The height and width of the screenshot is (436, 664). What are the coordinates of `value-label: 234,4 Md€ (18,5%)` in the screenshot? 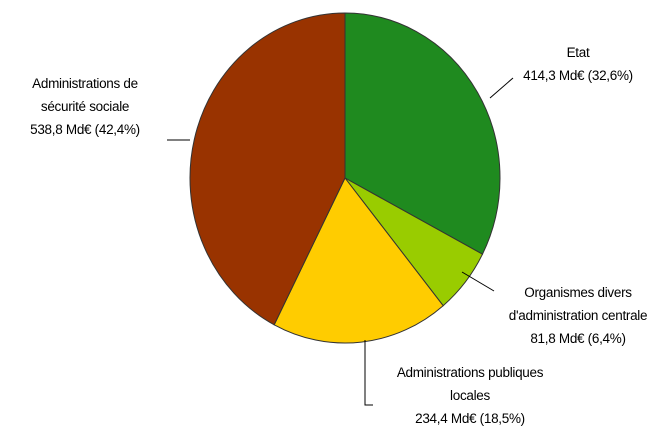 It's located at (470, 418).